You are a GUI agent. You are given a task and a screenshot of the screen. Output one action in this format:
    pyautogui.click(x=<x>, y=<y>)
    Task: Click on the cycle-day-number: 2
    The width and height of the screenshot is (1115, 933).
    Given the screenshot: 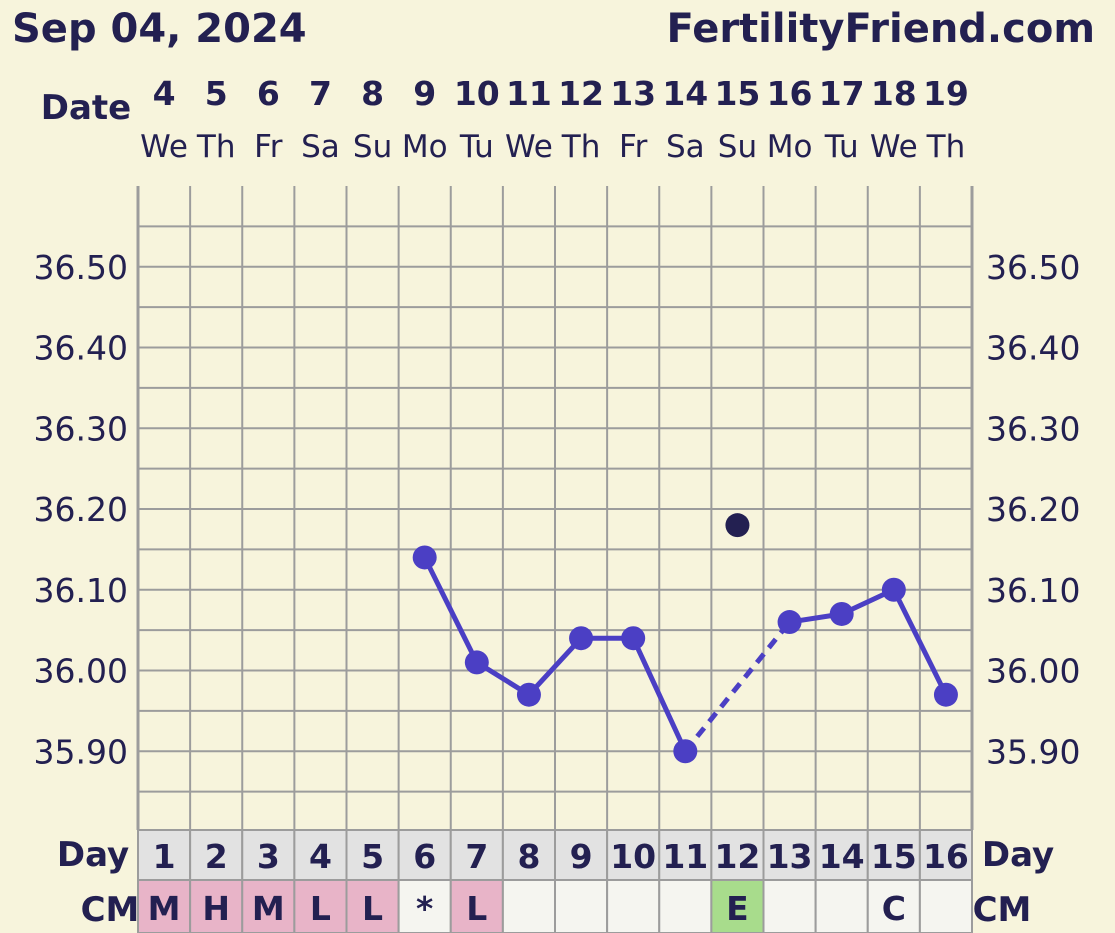 What is the action you would take?
    pyautogui.click(x=216, y=856)
    